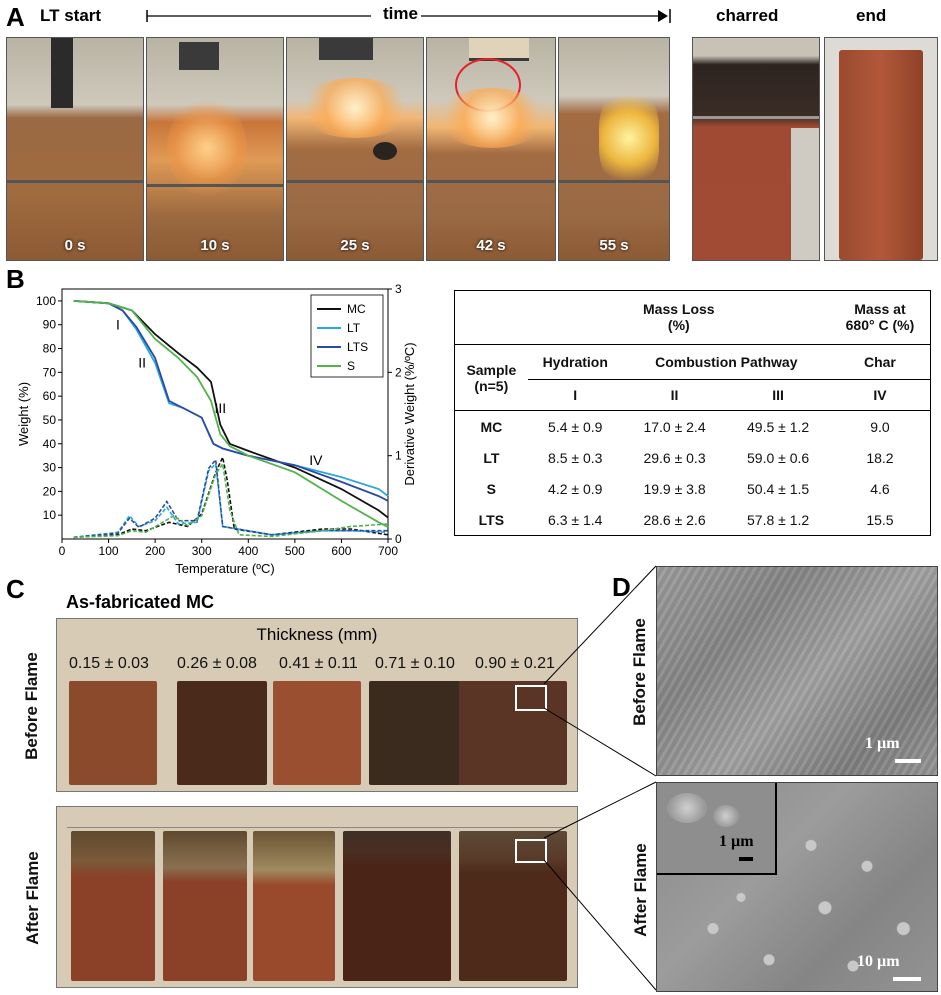  I want to click on y-tick-label: 50, so click(50, 420).